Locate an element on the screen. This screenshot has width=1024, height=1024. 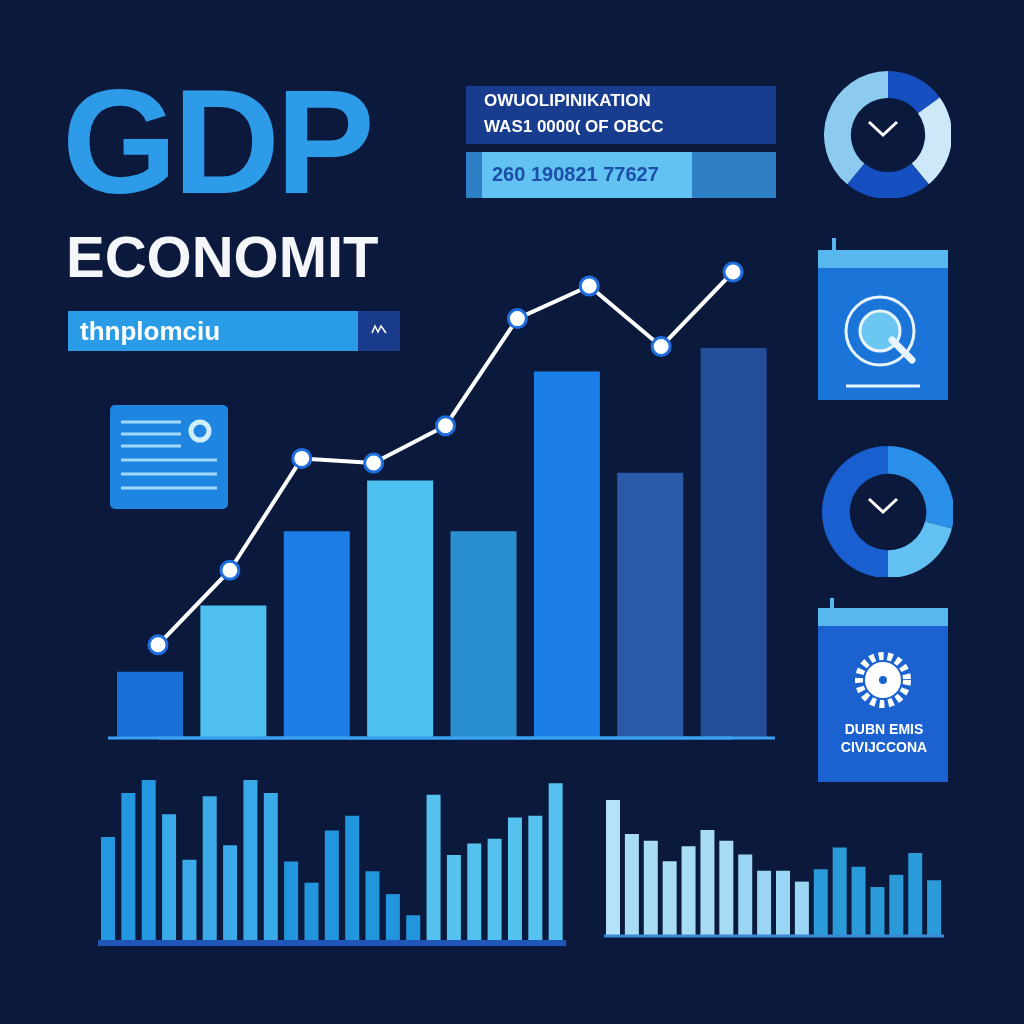
text: CIVIJCCONA is located at coordinates (884, 747).